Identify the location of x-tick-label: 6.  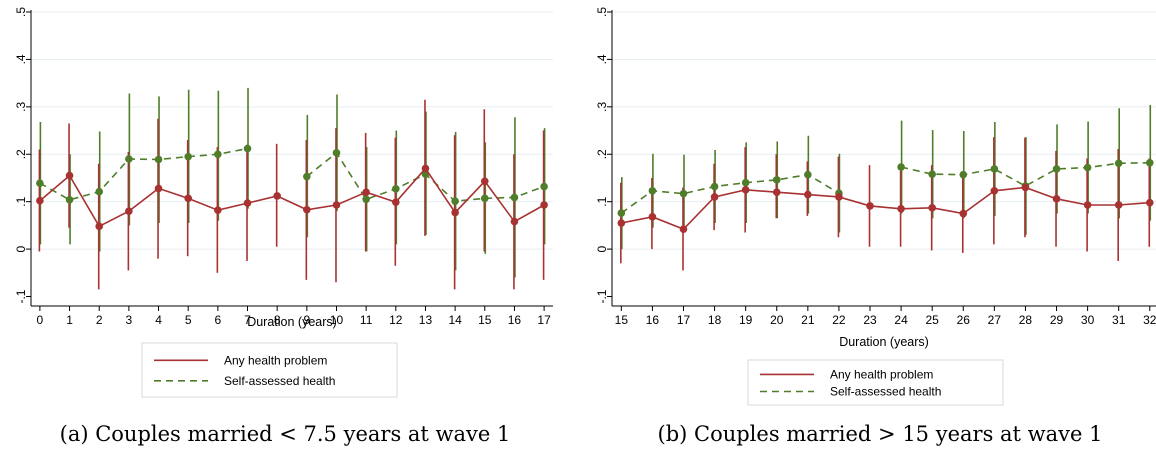
(218, 320).